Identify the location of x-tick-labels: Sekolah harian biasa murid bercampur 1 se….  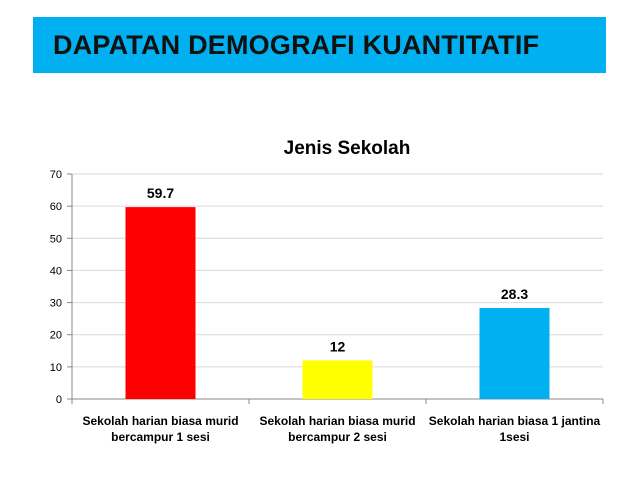
(341, 429).